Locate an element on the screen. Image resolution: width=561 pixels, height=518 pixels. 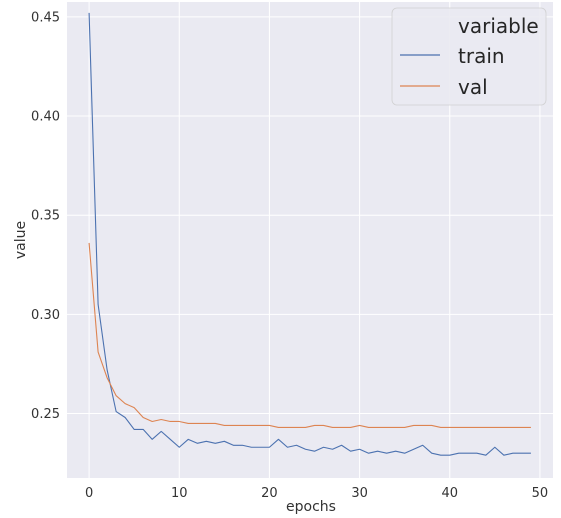
y-tick-label-1: 0.30 is located at coordinates (45, 315).